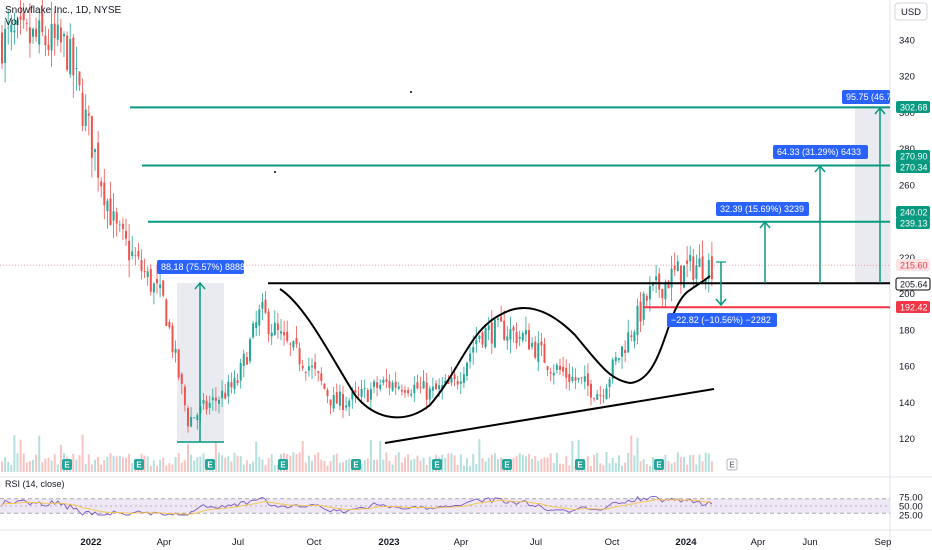 The width and height of the screenshot is (932, 550). Describe the element at coordinates (164, 542) in the screenshot. I see `date-tick-label: Apr` at that location.